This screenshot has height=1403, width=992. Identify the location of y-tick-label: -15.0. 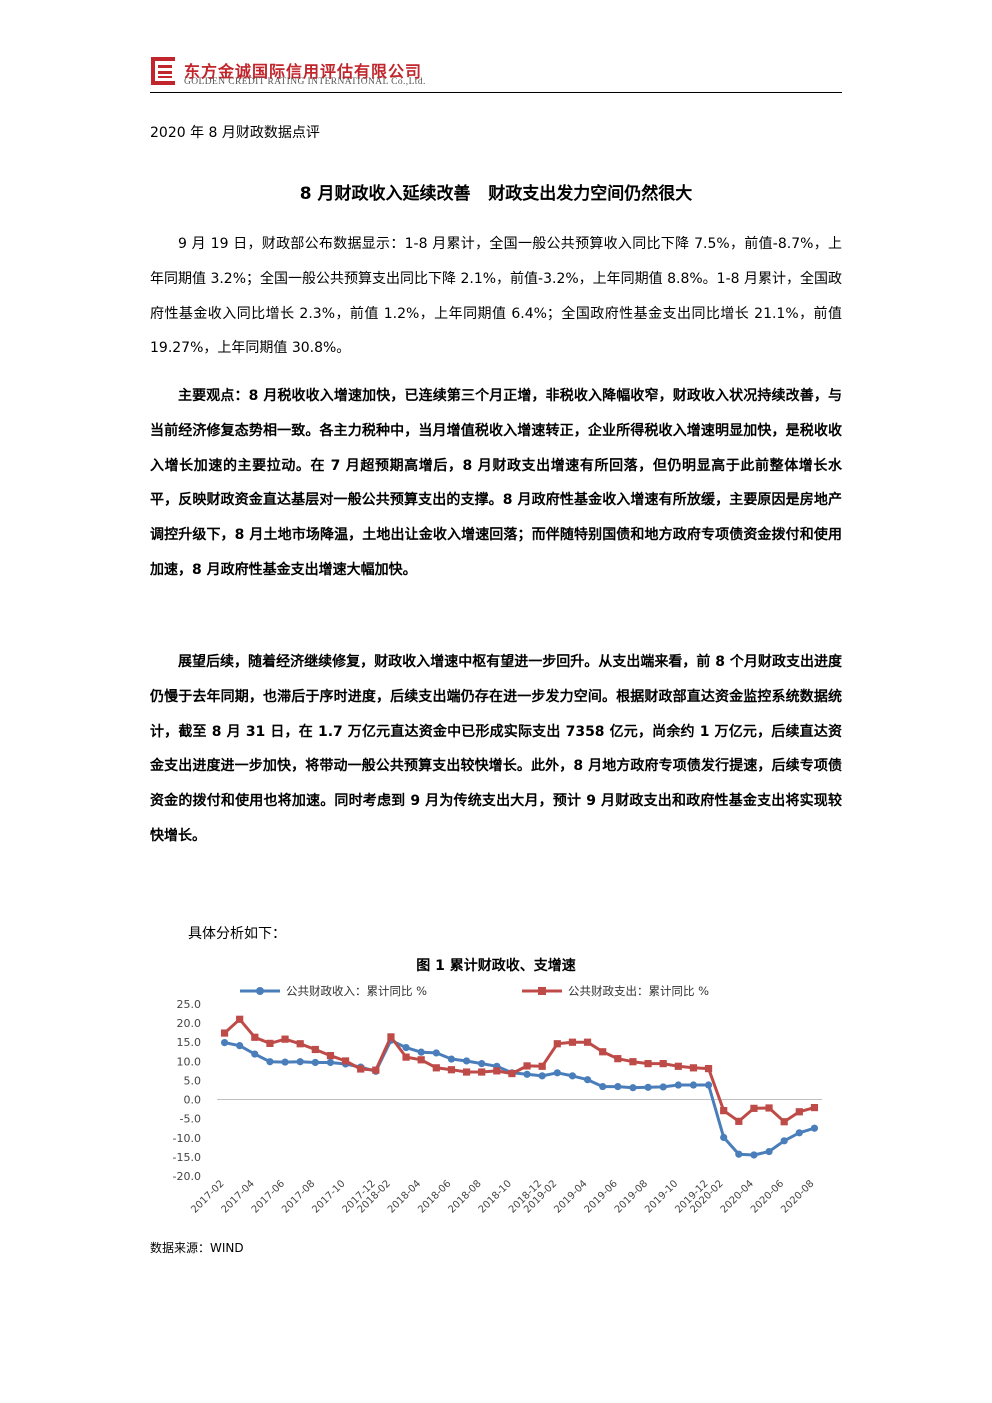
(187, 1157).